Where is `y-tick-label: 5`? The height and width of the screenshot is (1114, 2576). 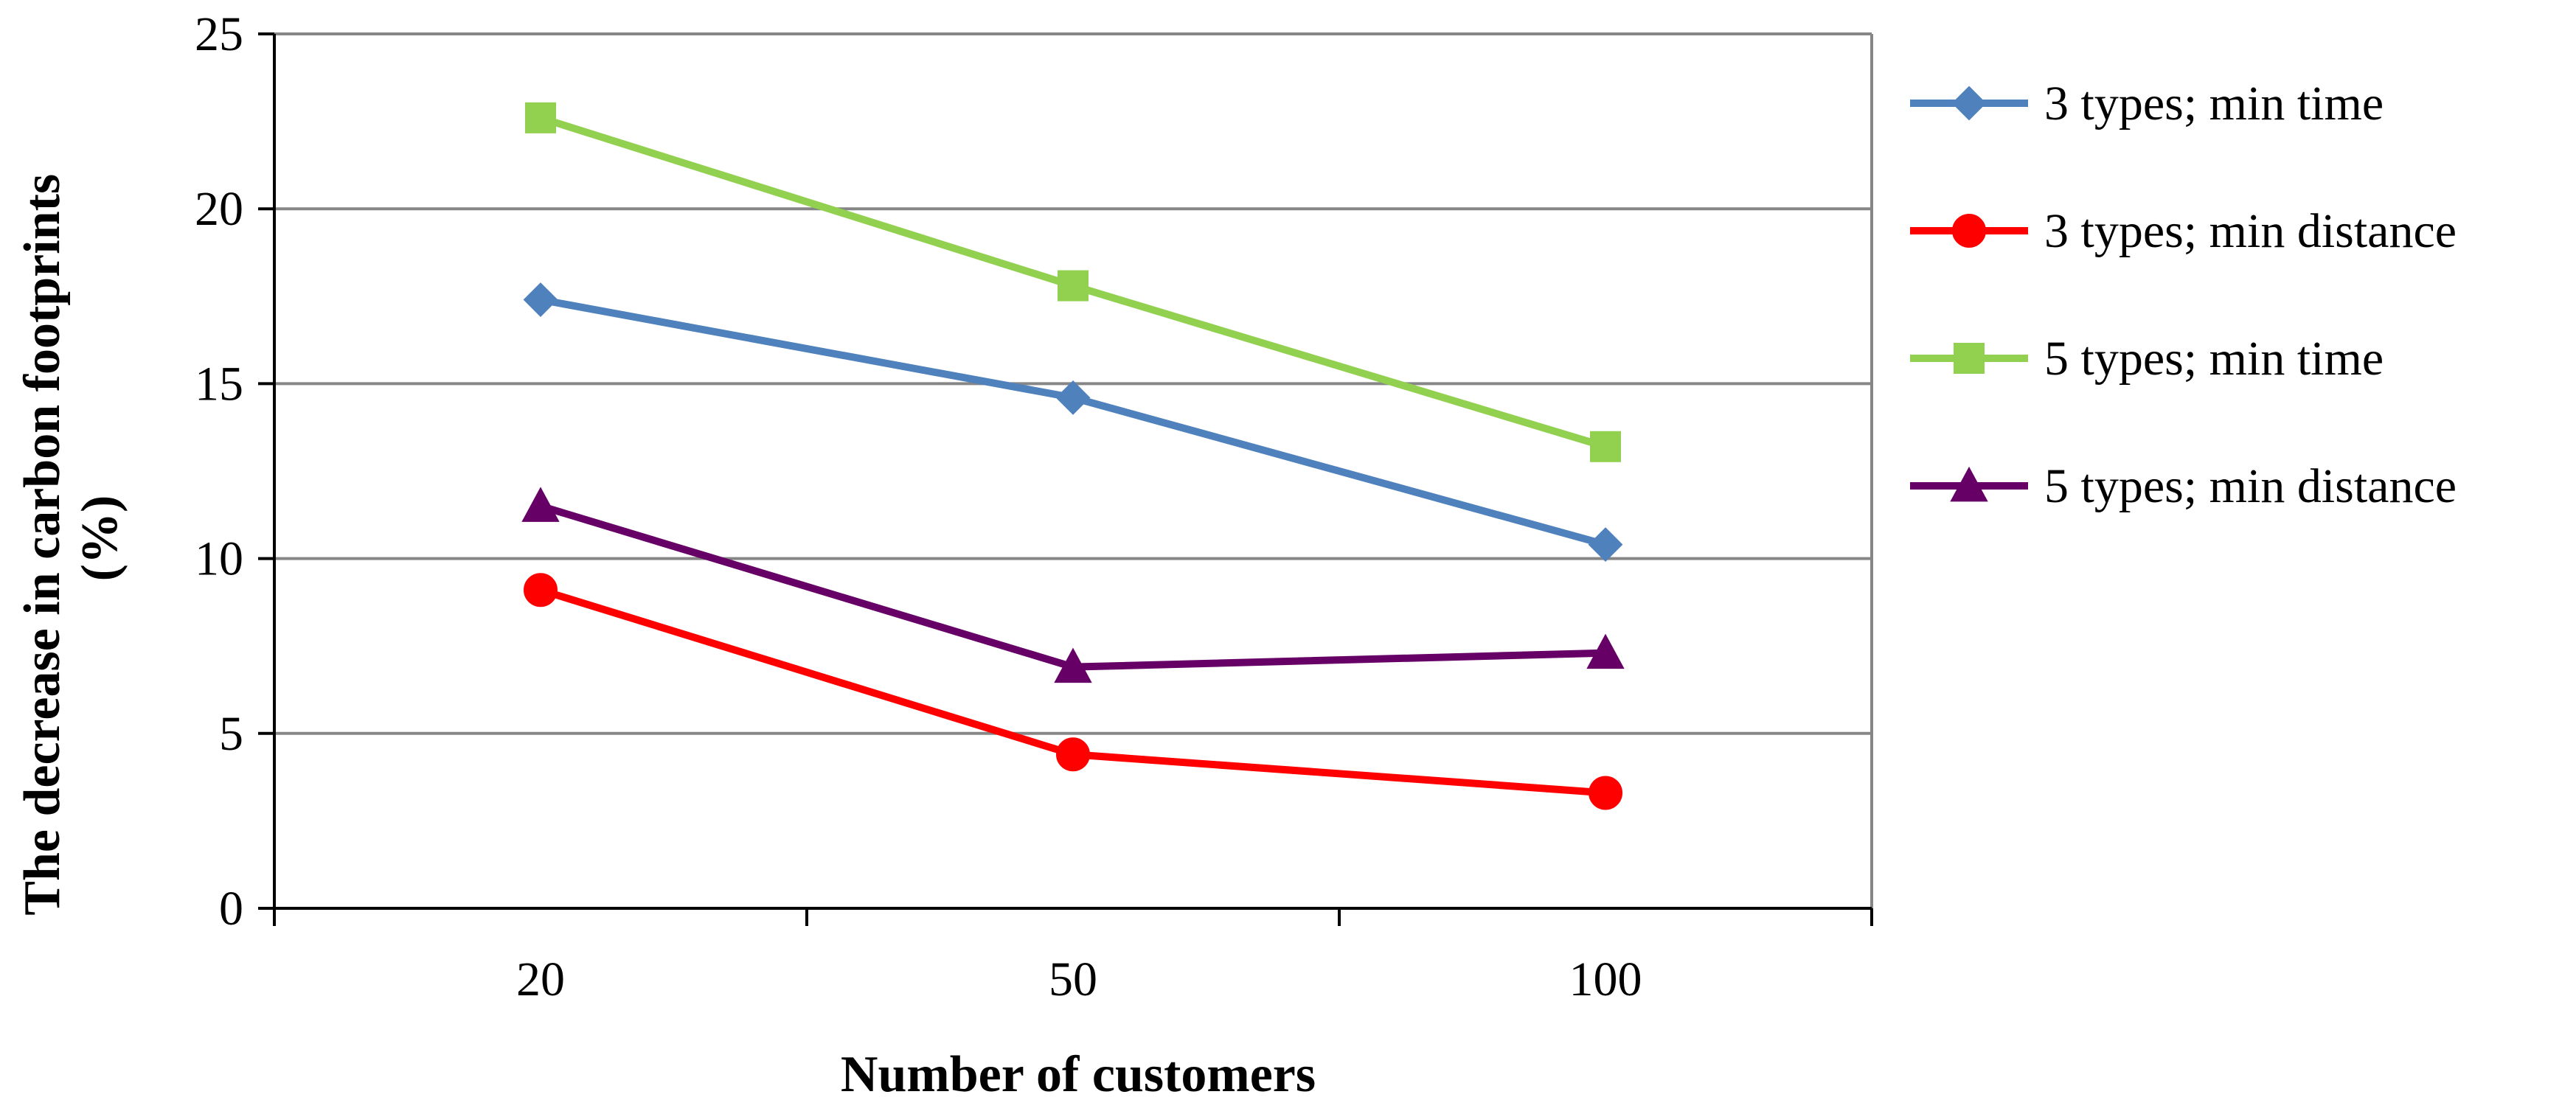
y-tick-label: 5 is located at coordinates (231, 734).